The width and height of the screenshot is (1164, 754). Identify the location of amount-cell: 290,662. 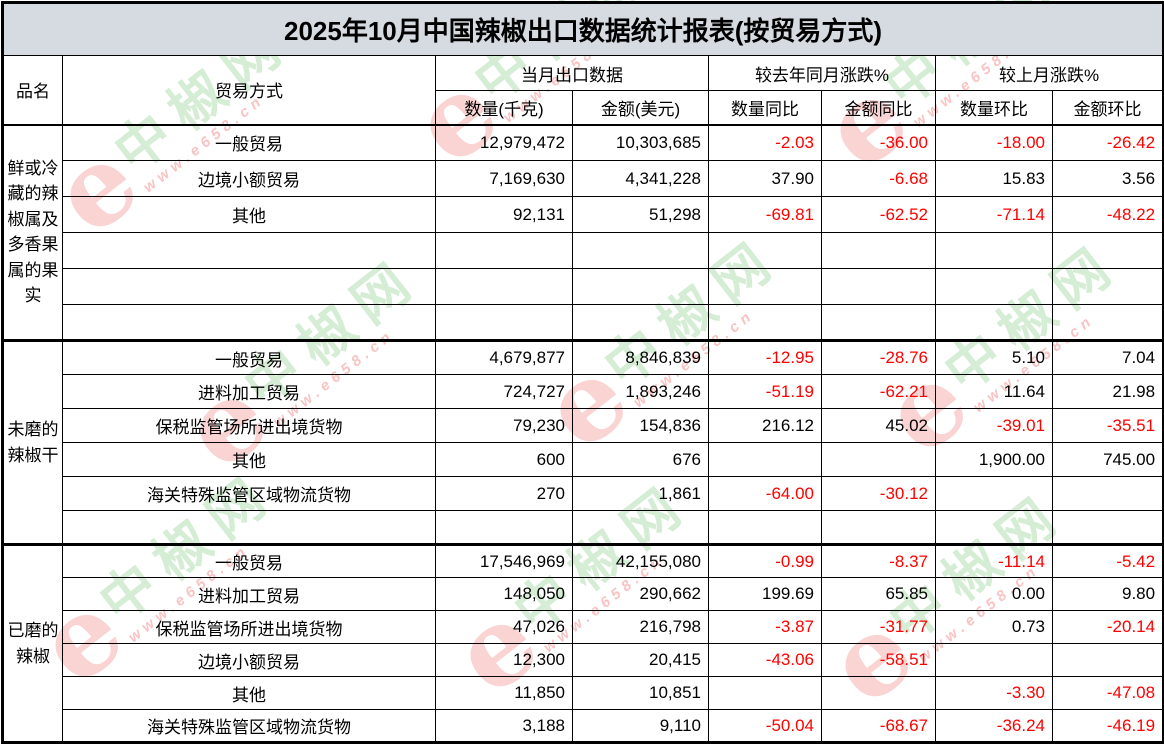
(640, 594).